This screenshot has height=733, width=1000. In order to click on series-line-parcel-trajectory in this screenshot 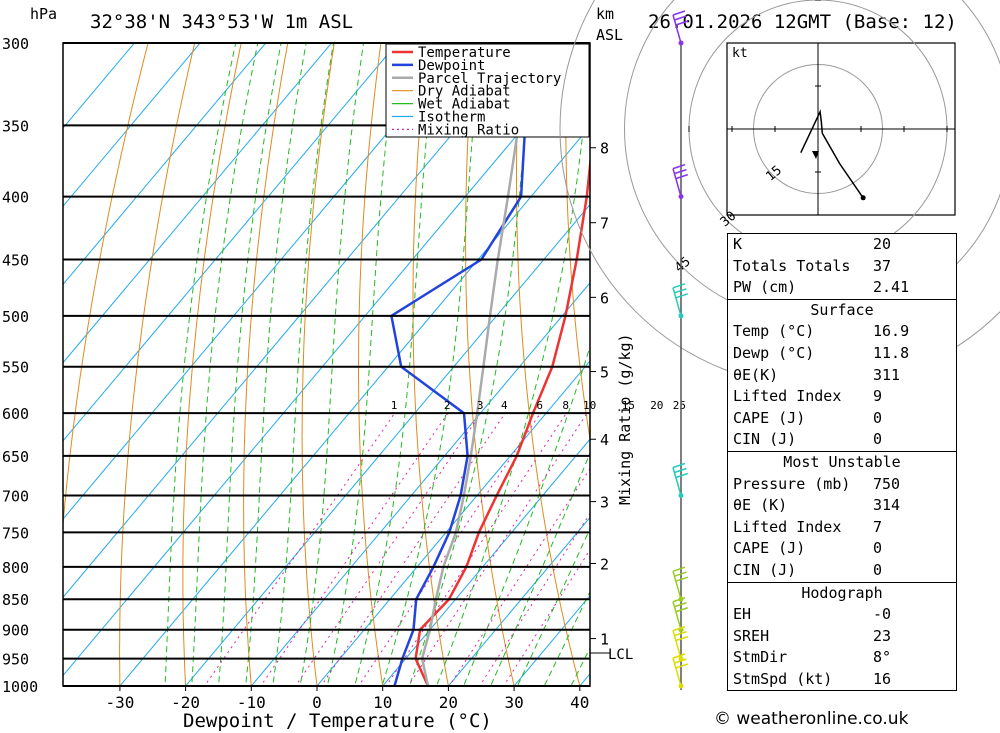, I will do `click(475, 364)`.